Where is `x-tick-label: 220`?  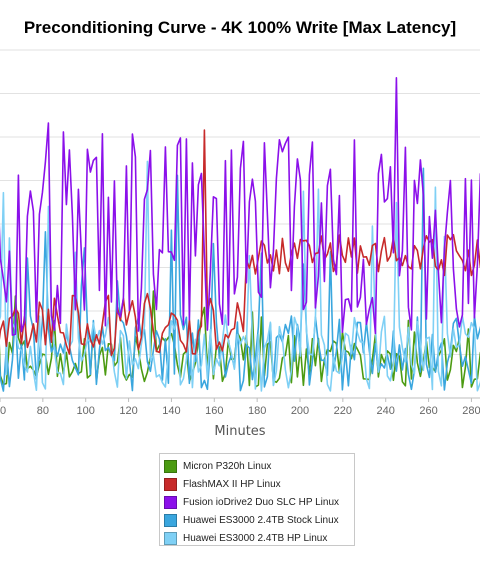 x-tick-label: 220 is located at coordinates (343, 411).